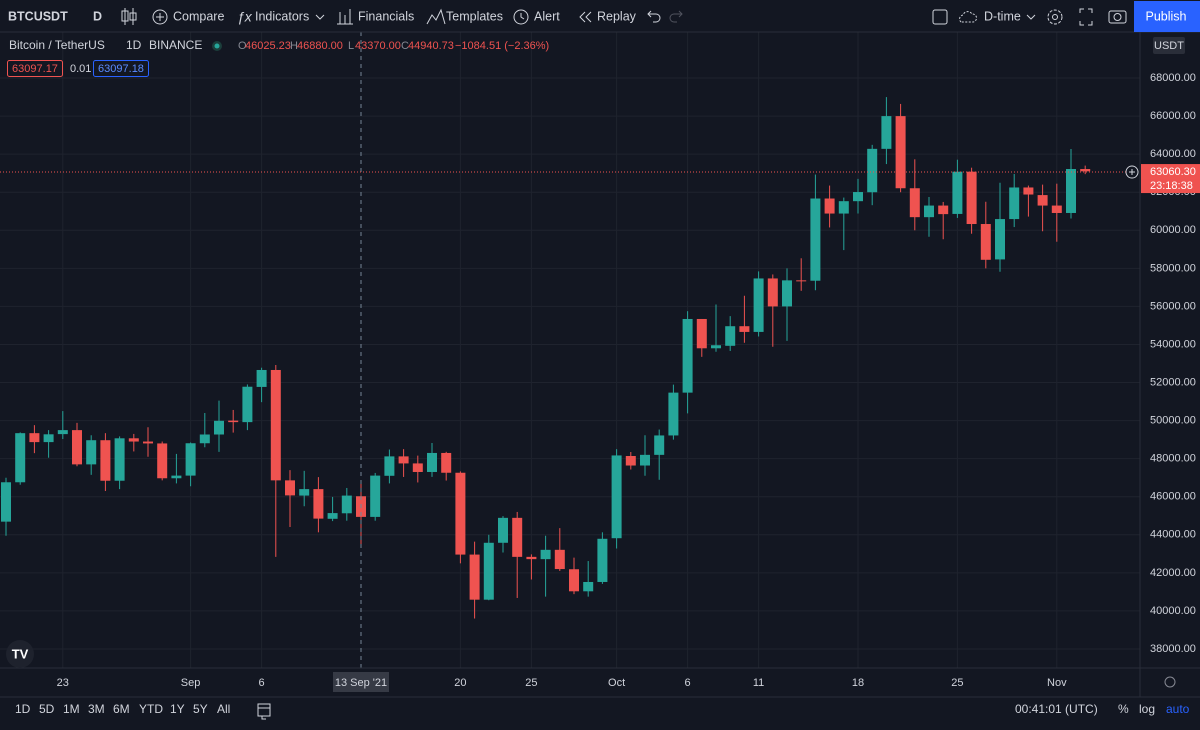  Describe the element at coordinates (71, 709) in the screenshot. I see `range-button: 1M` at that location.